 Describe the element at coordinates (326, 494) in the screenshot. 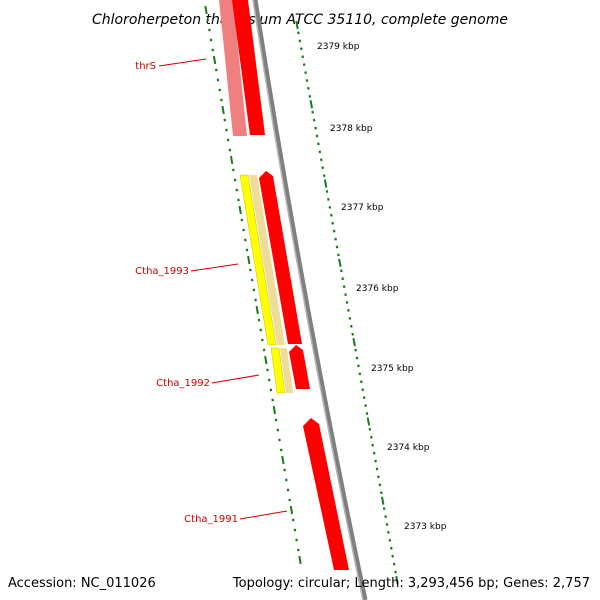

I see `feature-ctha1991-gene` at that location.